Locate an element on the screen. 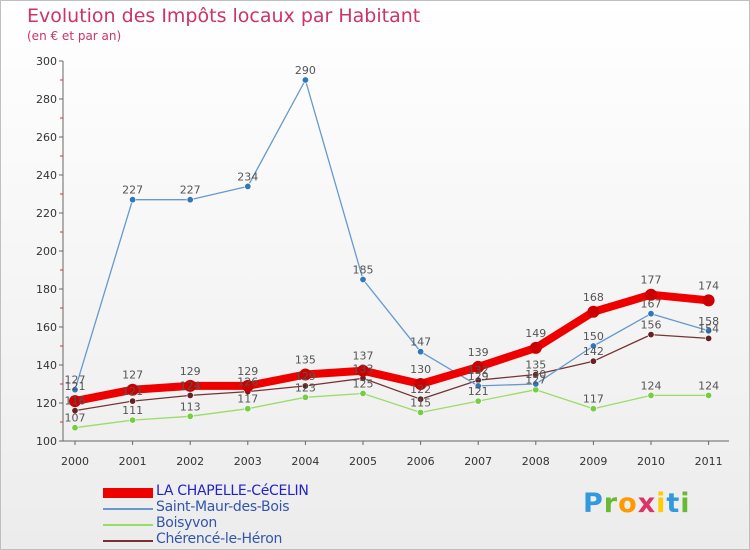 The height and width of the screenshot is (550, 750). x-tick-label: 2010 is located at coordinates (651, 461).